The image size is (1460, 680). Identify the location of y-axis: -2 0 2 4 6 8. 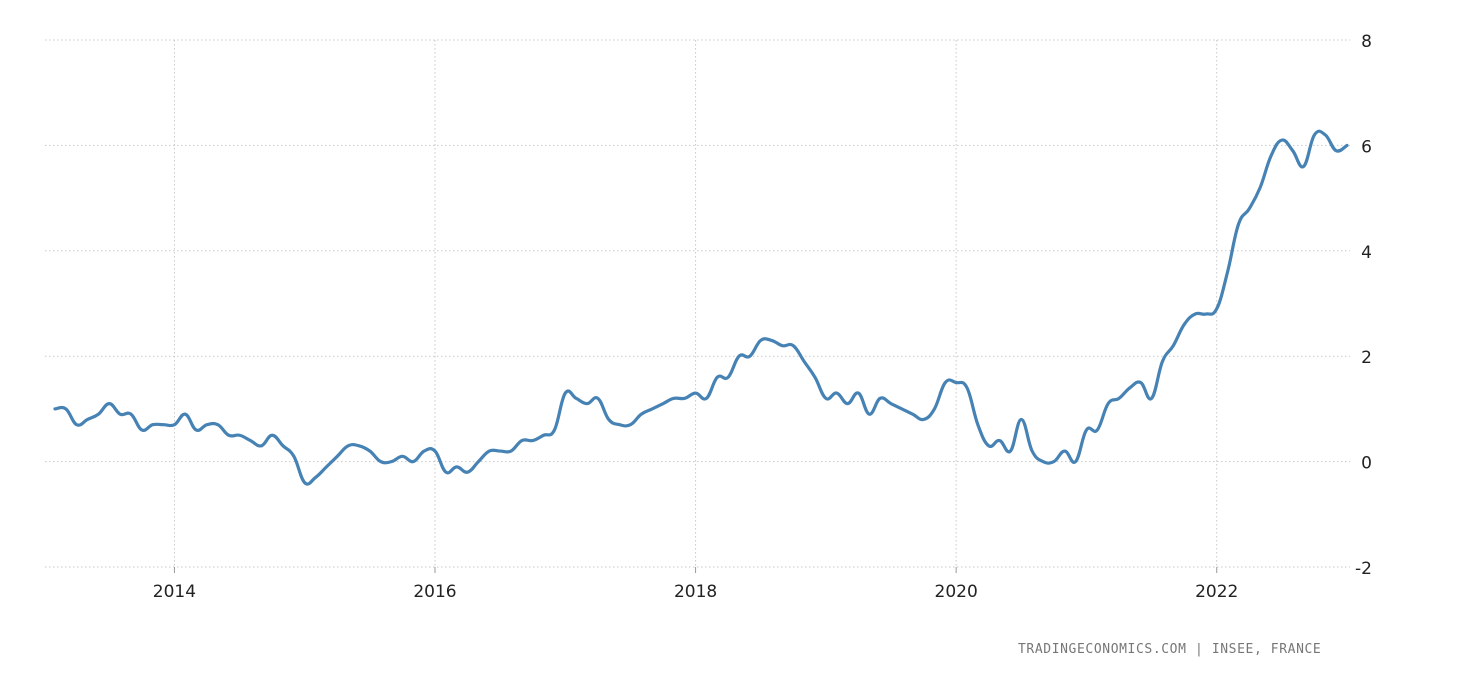
(1363, 305).